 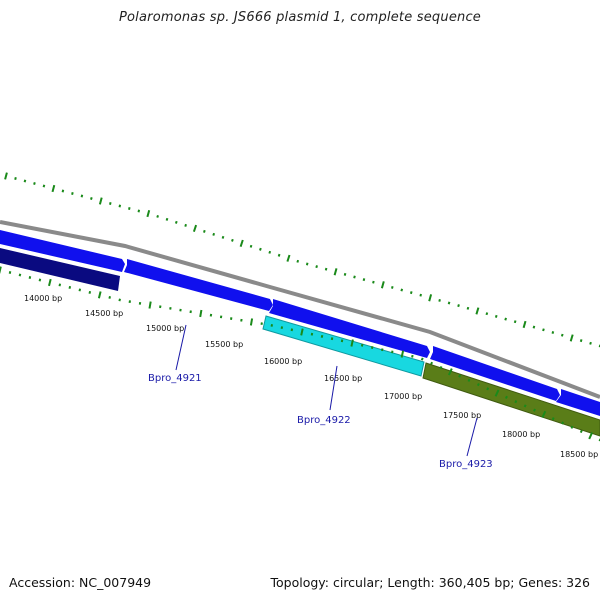 I want to click on gene-label-bpro-4921: Bpro_4921, so click(x=175, y=378).